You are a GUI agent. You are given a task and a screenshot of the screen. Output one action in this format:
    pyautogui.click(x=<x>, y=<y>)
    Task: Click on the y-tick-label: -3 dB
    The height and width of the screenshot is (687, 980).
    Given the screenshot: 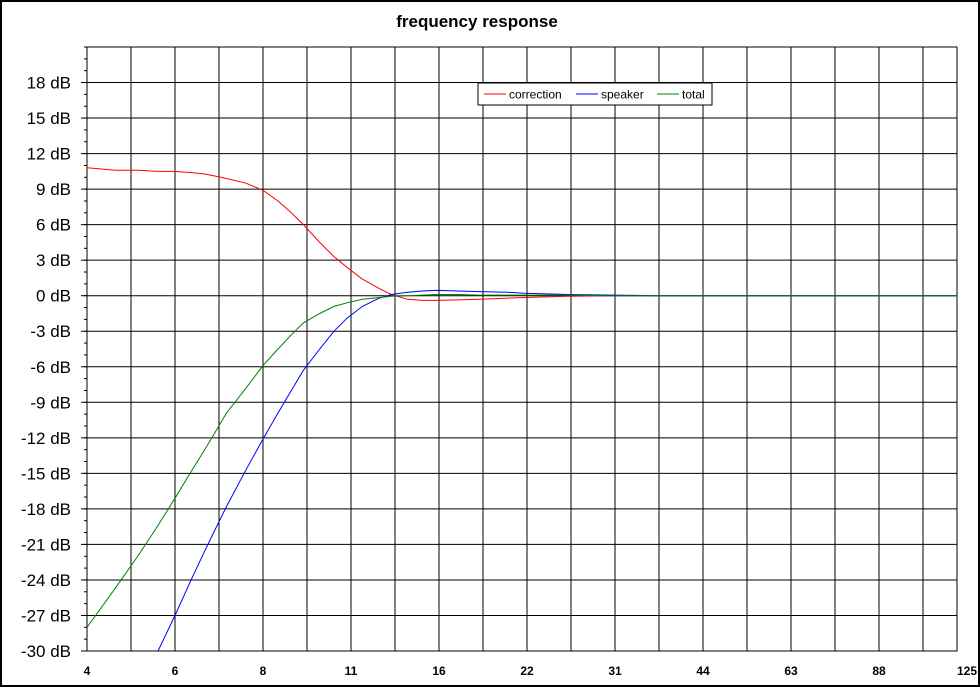 What is the action you would take?
    pyautogui.click(x=50, y=331)
    